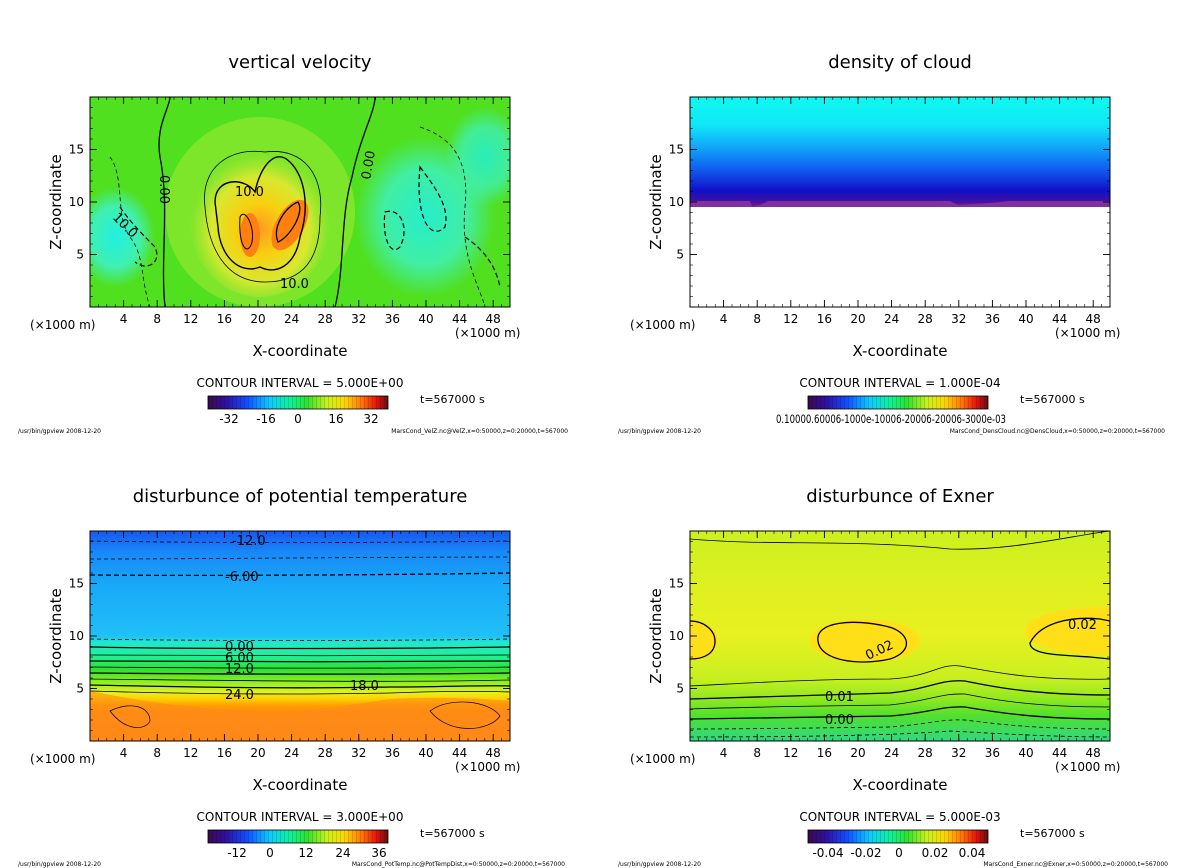 The height and width of the screenshot is (868, 1200). I want to click on chart-title: disturbunce of Exner, so click(900, 496).